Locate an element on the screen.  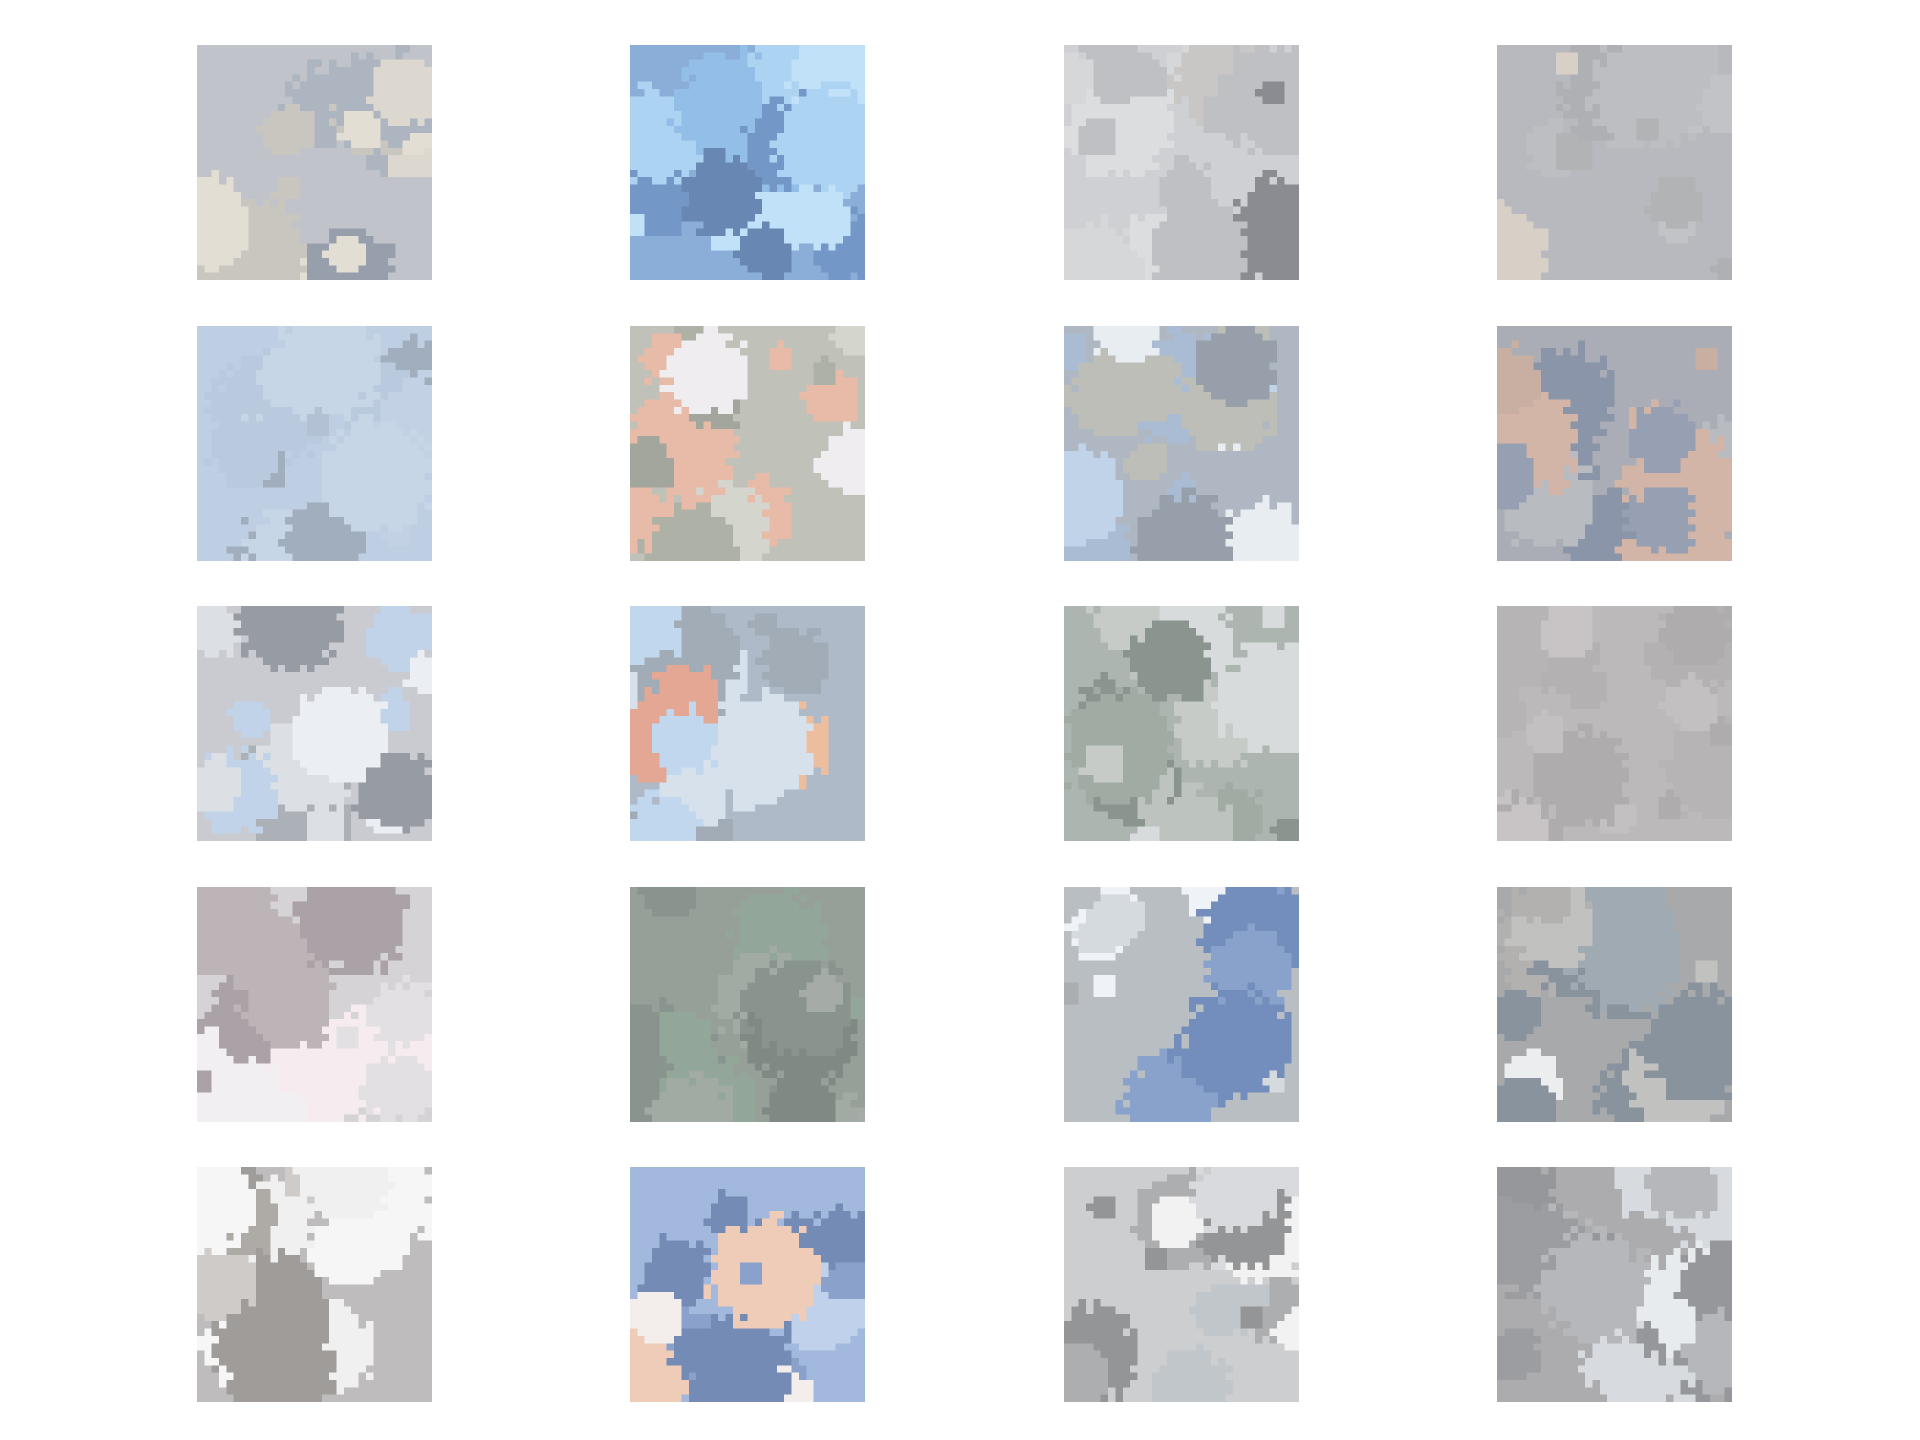
image-tile-9-pixels is located at coordinates (314, 723).